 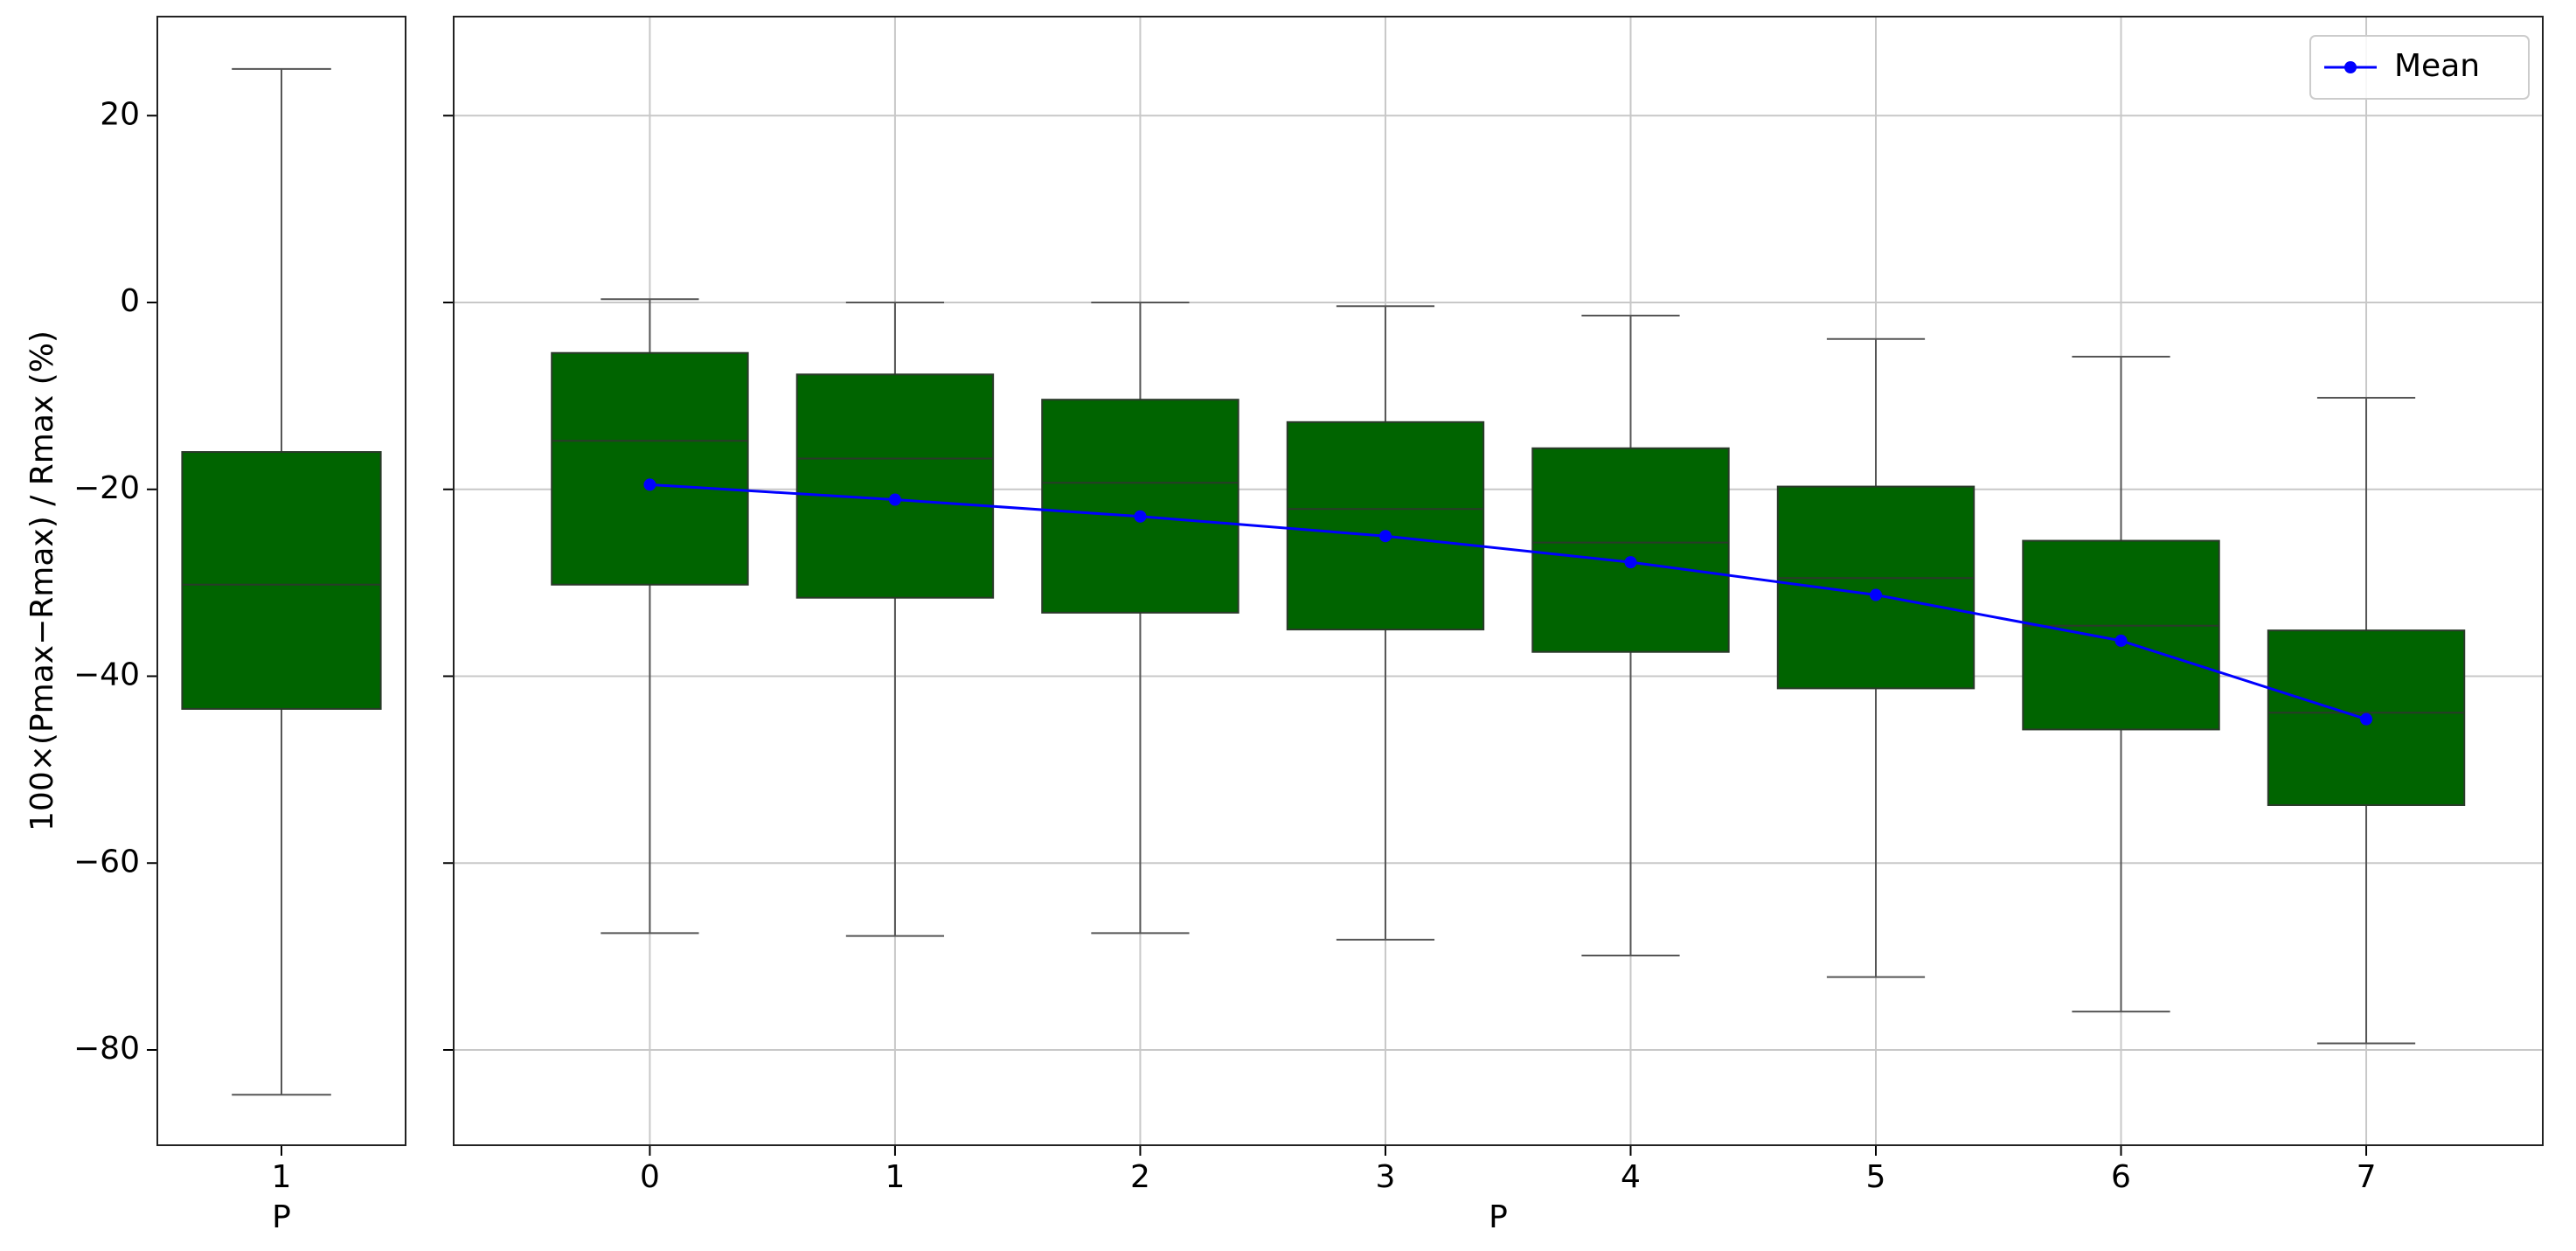 What do you see at coordinates (2121, 1177) in the screenshot?
I see `x-tick-label: 6` at bounding box center [2121, 1177].